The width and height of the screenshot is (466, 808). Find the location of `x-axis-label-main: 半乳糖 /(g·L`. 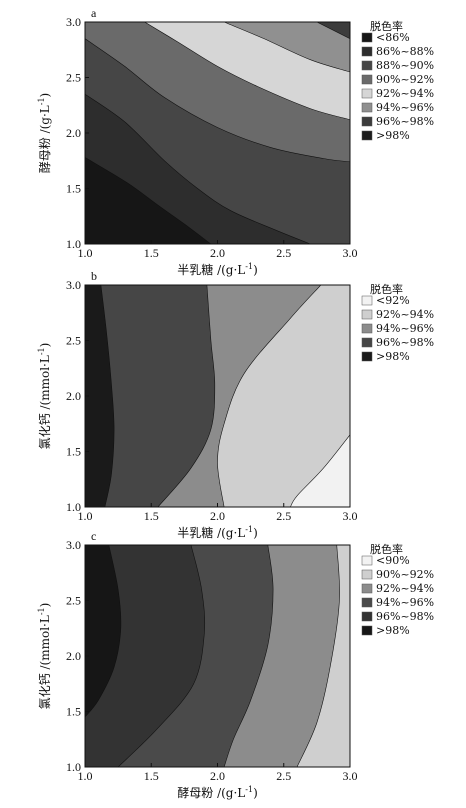

x-axis-label-main: 半乳糖 /(g·L is located at coordinates (211, 532).